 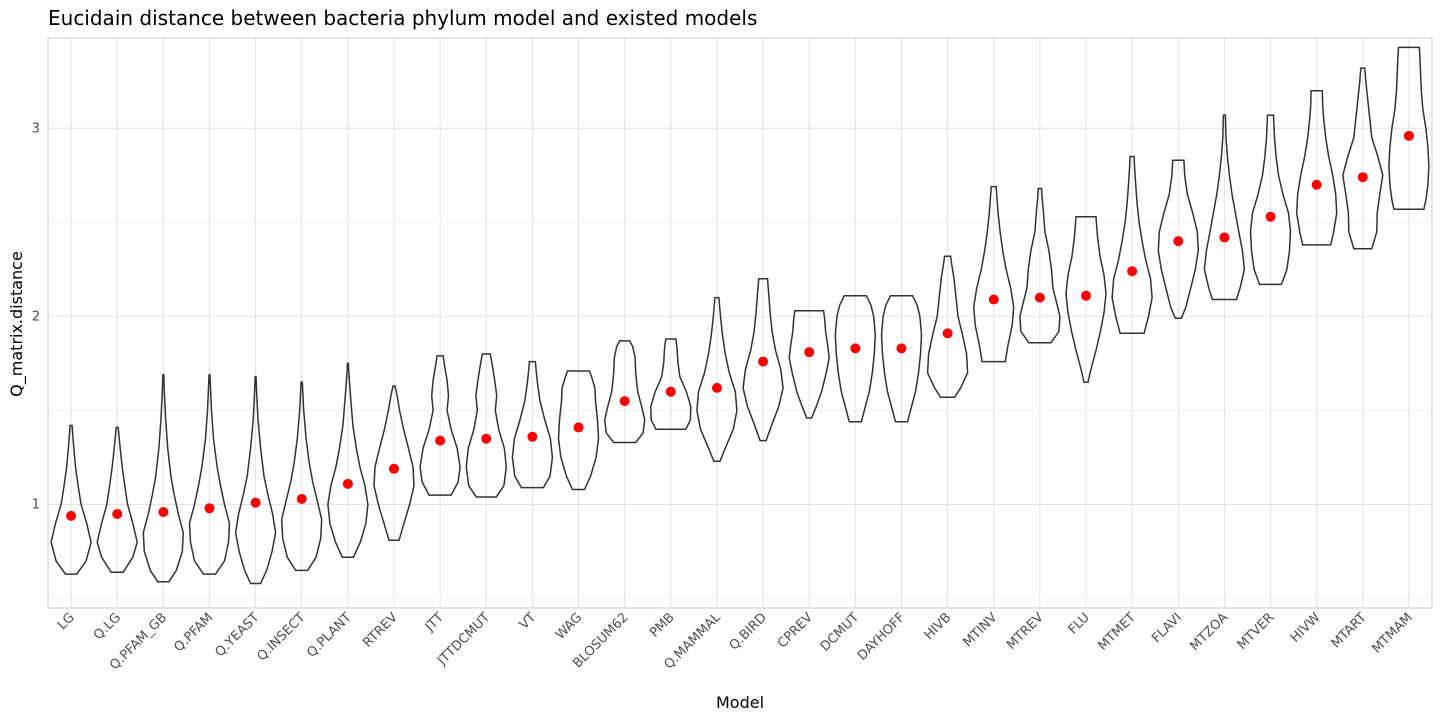 What do you see at coordinates (748, 631) in the screenshot?
I see `x-tick-label: Q.BIRD` at bounding box center [748, 631].